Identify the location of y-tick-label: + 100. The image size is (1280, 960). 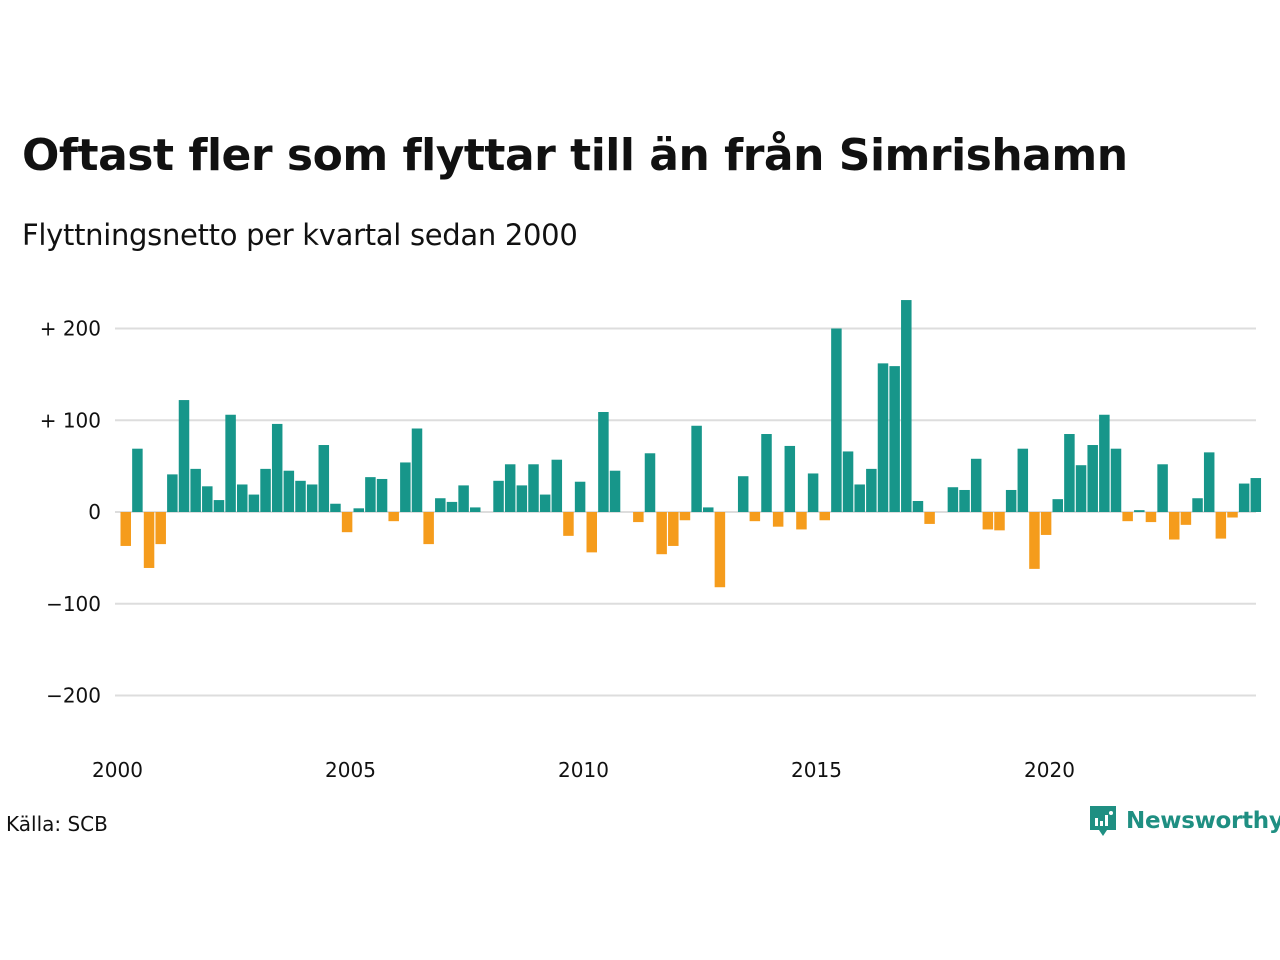
(70, 420).